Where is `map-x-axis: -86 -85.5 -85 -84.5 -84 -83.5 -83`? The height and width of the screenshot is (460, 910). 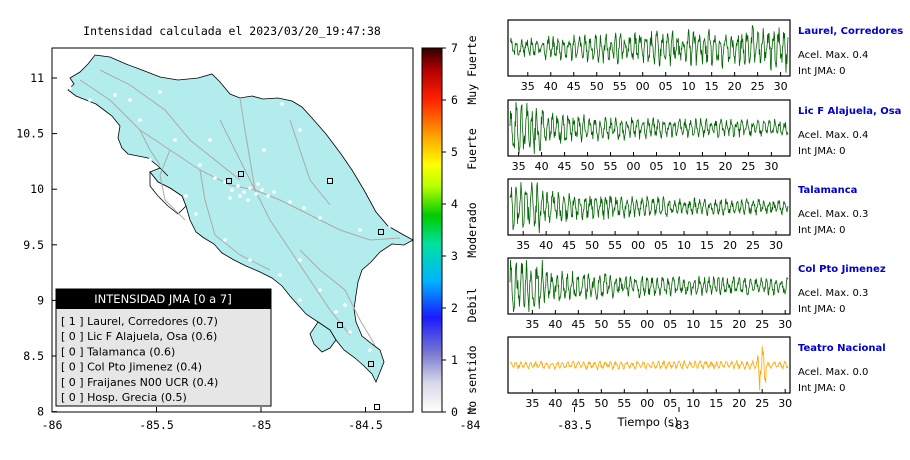
map-x-axis: -86 -85.5 -85 -84.5 -84 -83.5 -83 is located at coordinates (365, 419).